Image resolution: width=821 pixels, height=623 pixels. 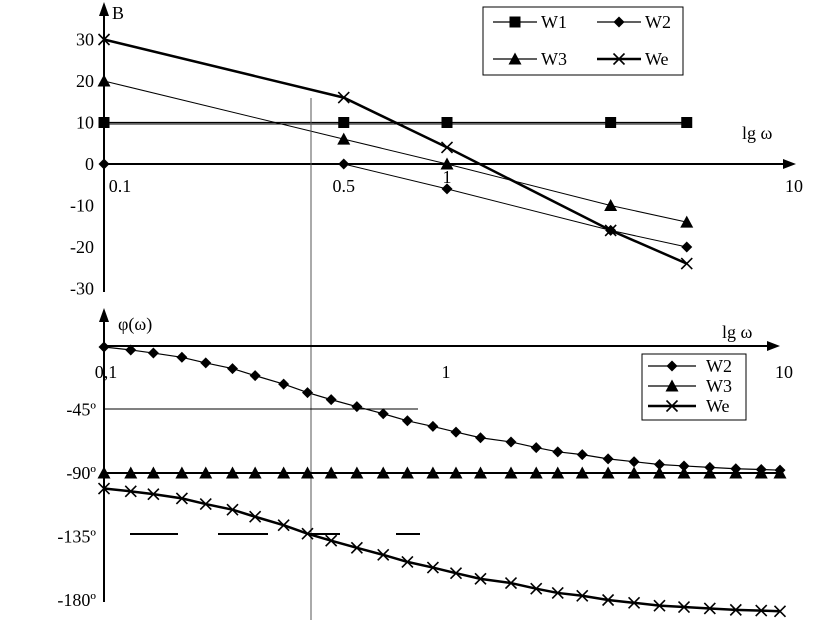 What do you see at coordinates (773, 346) in the screenshot?
I see `phase-x-arrow` at bounding box center [773, 346].